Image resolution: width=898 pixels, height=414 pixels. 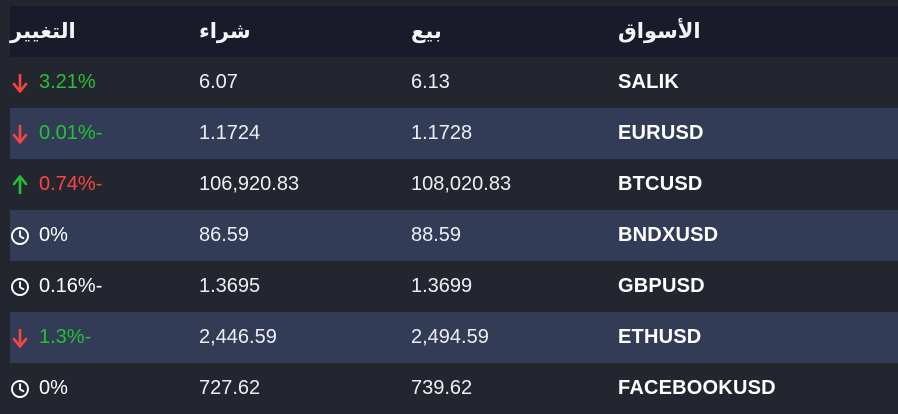 I want to click on table-row: FACEBOOKUSD 739.62 727.62 0%, so click(x=449, y=388).